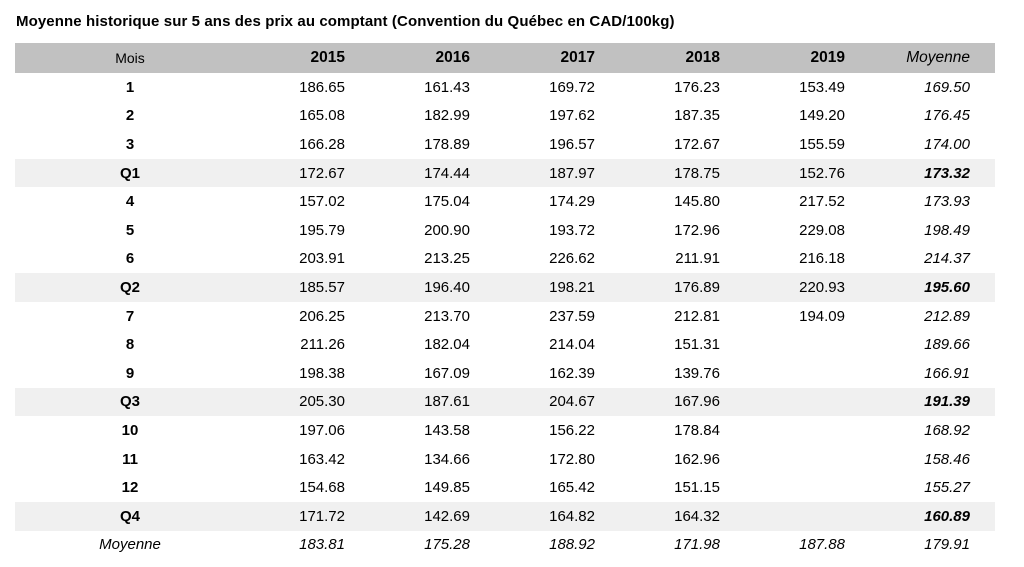 Image resolution: width=1024 pixels, height=567 pixels. What do you see at coordinates (822, 316) in the screenshot?
I see `value-cell: 194.09` at bounding box center [822, 316].